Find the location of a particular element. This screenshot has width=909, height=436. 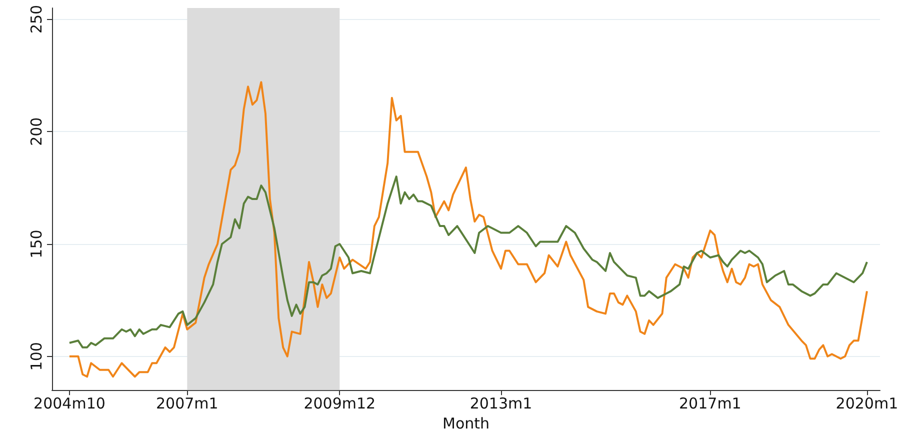

x-tick-label: 2004m10 is located at coordinates (70, 403).